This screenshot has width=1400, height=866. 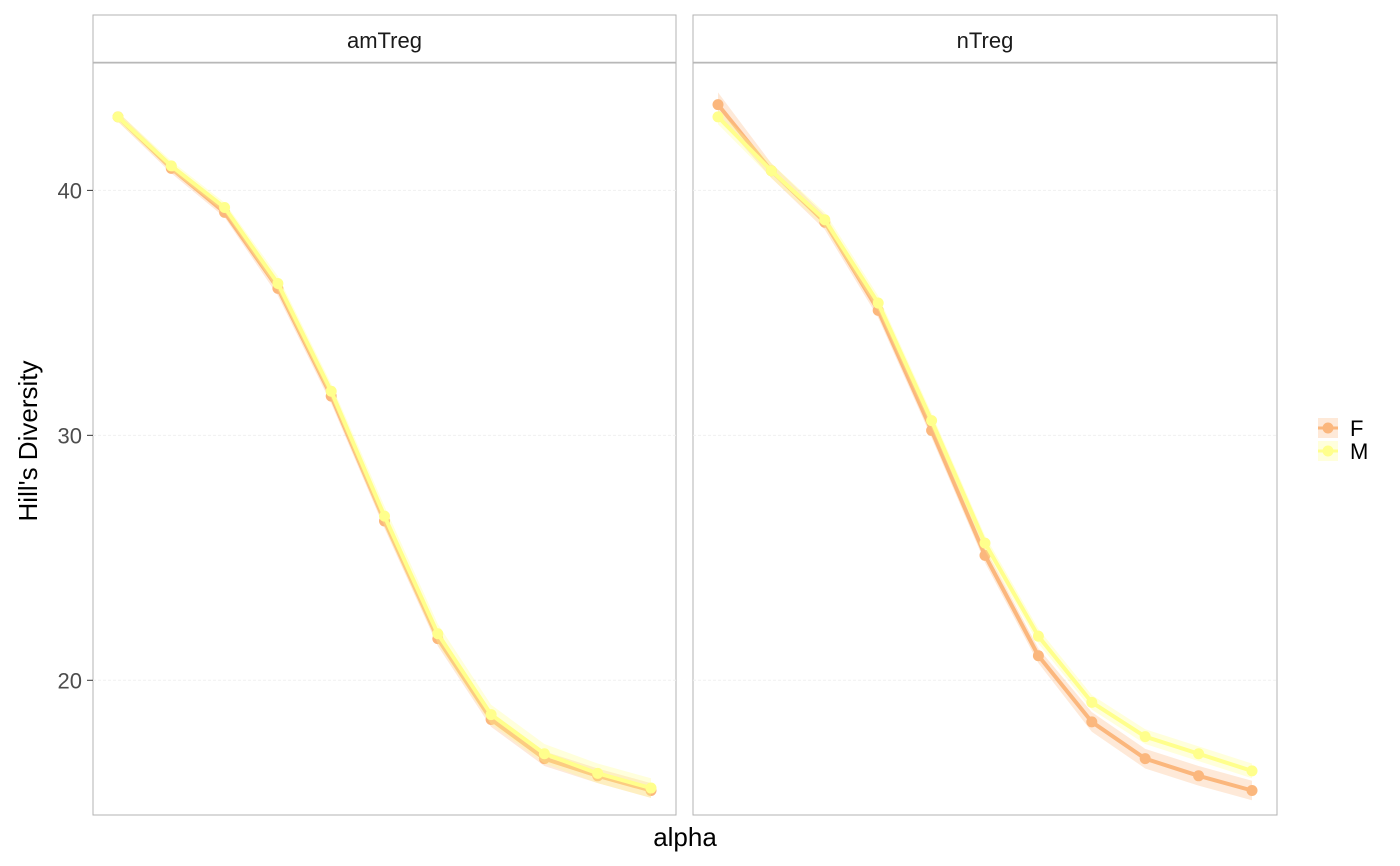 I want to click on legend-key-F, so click(x=1328, y=428).